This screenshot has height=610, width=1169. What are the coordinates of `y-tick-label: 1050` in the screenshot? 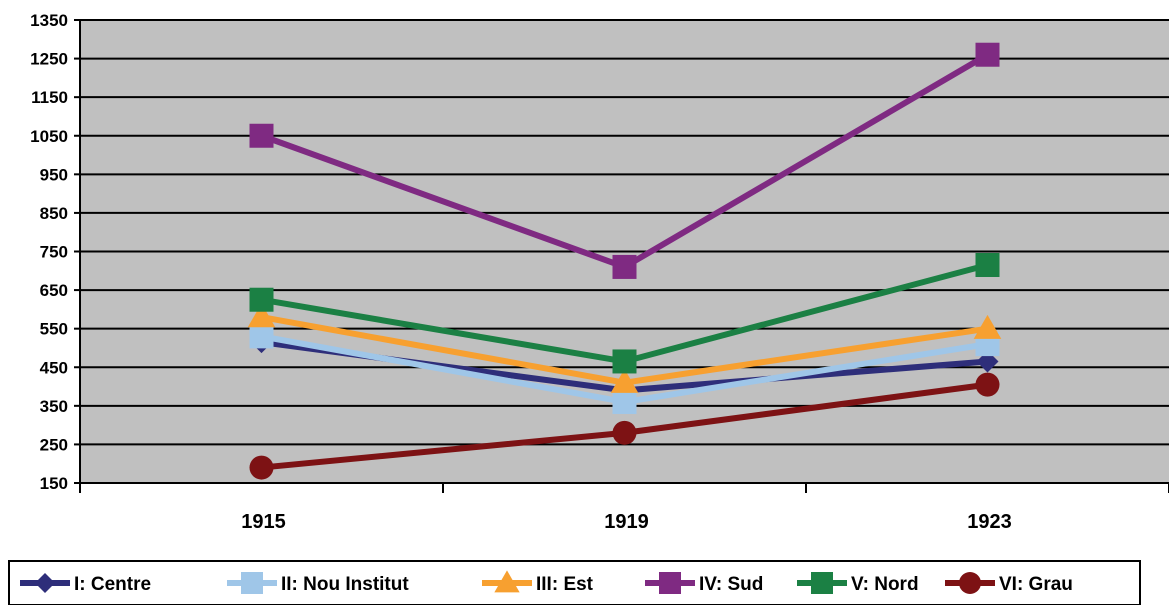 It's located at (49, 136).